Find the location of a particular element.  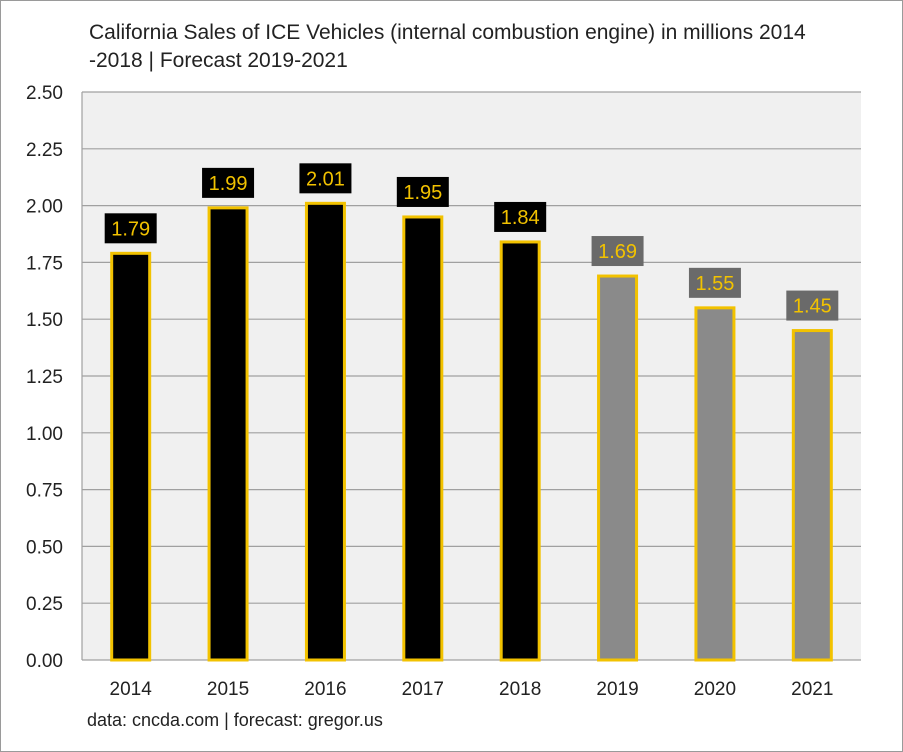

data-label: 1.45 is located at coordinates (812, 307).